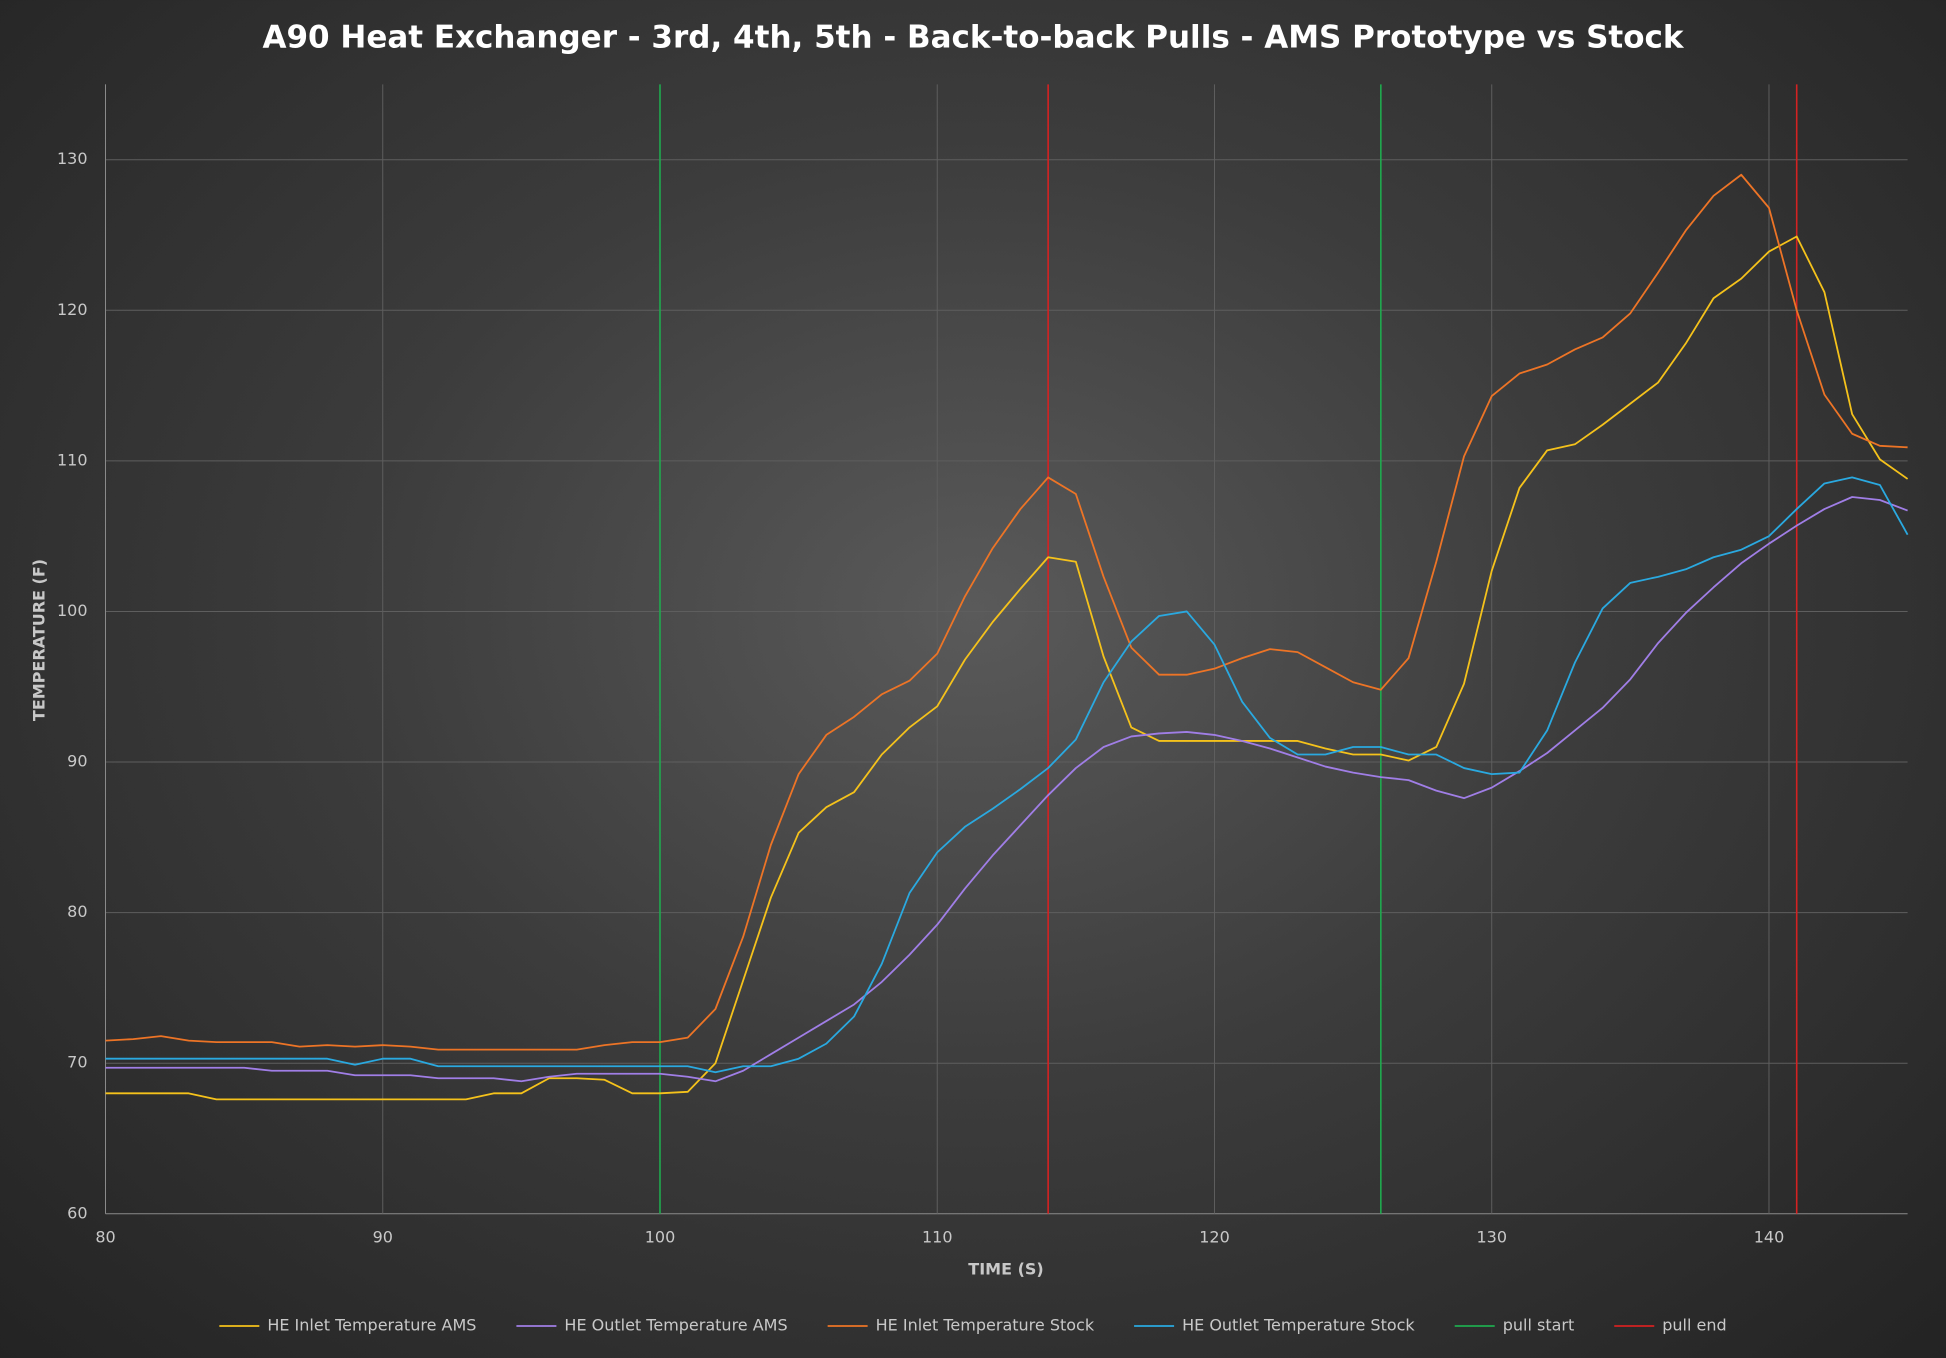 This screenshot has height=1358, width=1946. What do you see at coordinates (371, 1325) in the screenshot?
I see `legend-label: HE Inlet Temperature AMS` at bounding box center [371, 1325].